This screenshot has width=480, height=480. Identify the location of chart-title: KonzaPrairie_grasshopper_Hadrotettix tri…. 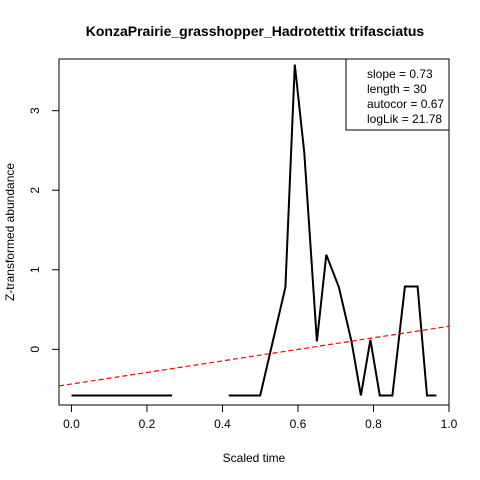
(255, 31).